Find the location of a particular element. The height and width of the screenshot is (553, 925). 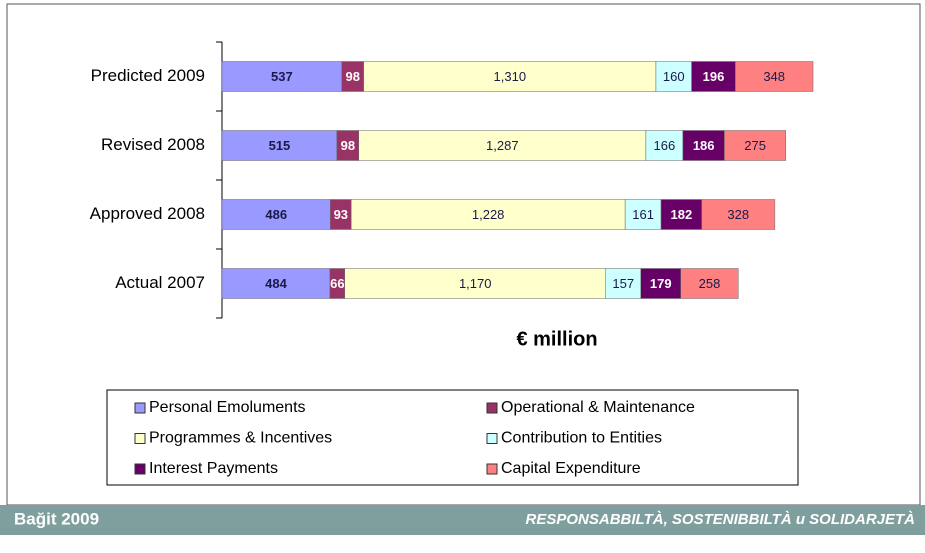

value-label: 1,310 is located at coordinates (510, 76).